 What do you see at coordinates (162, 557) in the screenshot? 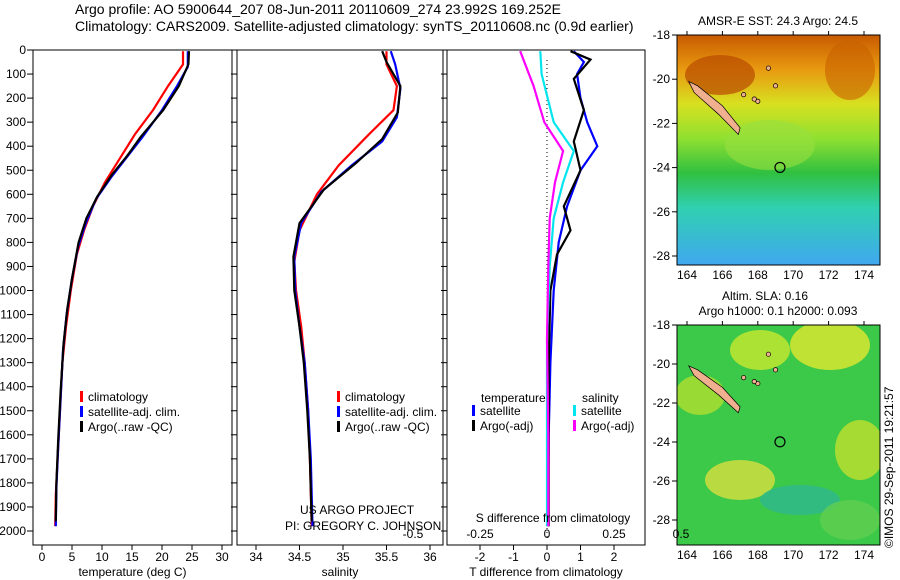
I see `x-tick-label: 20` at bounding box center [162, 557].